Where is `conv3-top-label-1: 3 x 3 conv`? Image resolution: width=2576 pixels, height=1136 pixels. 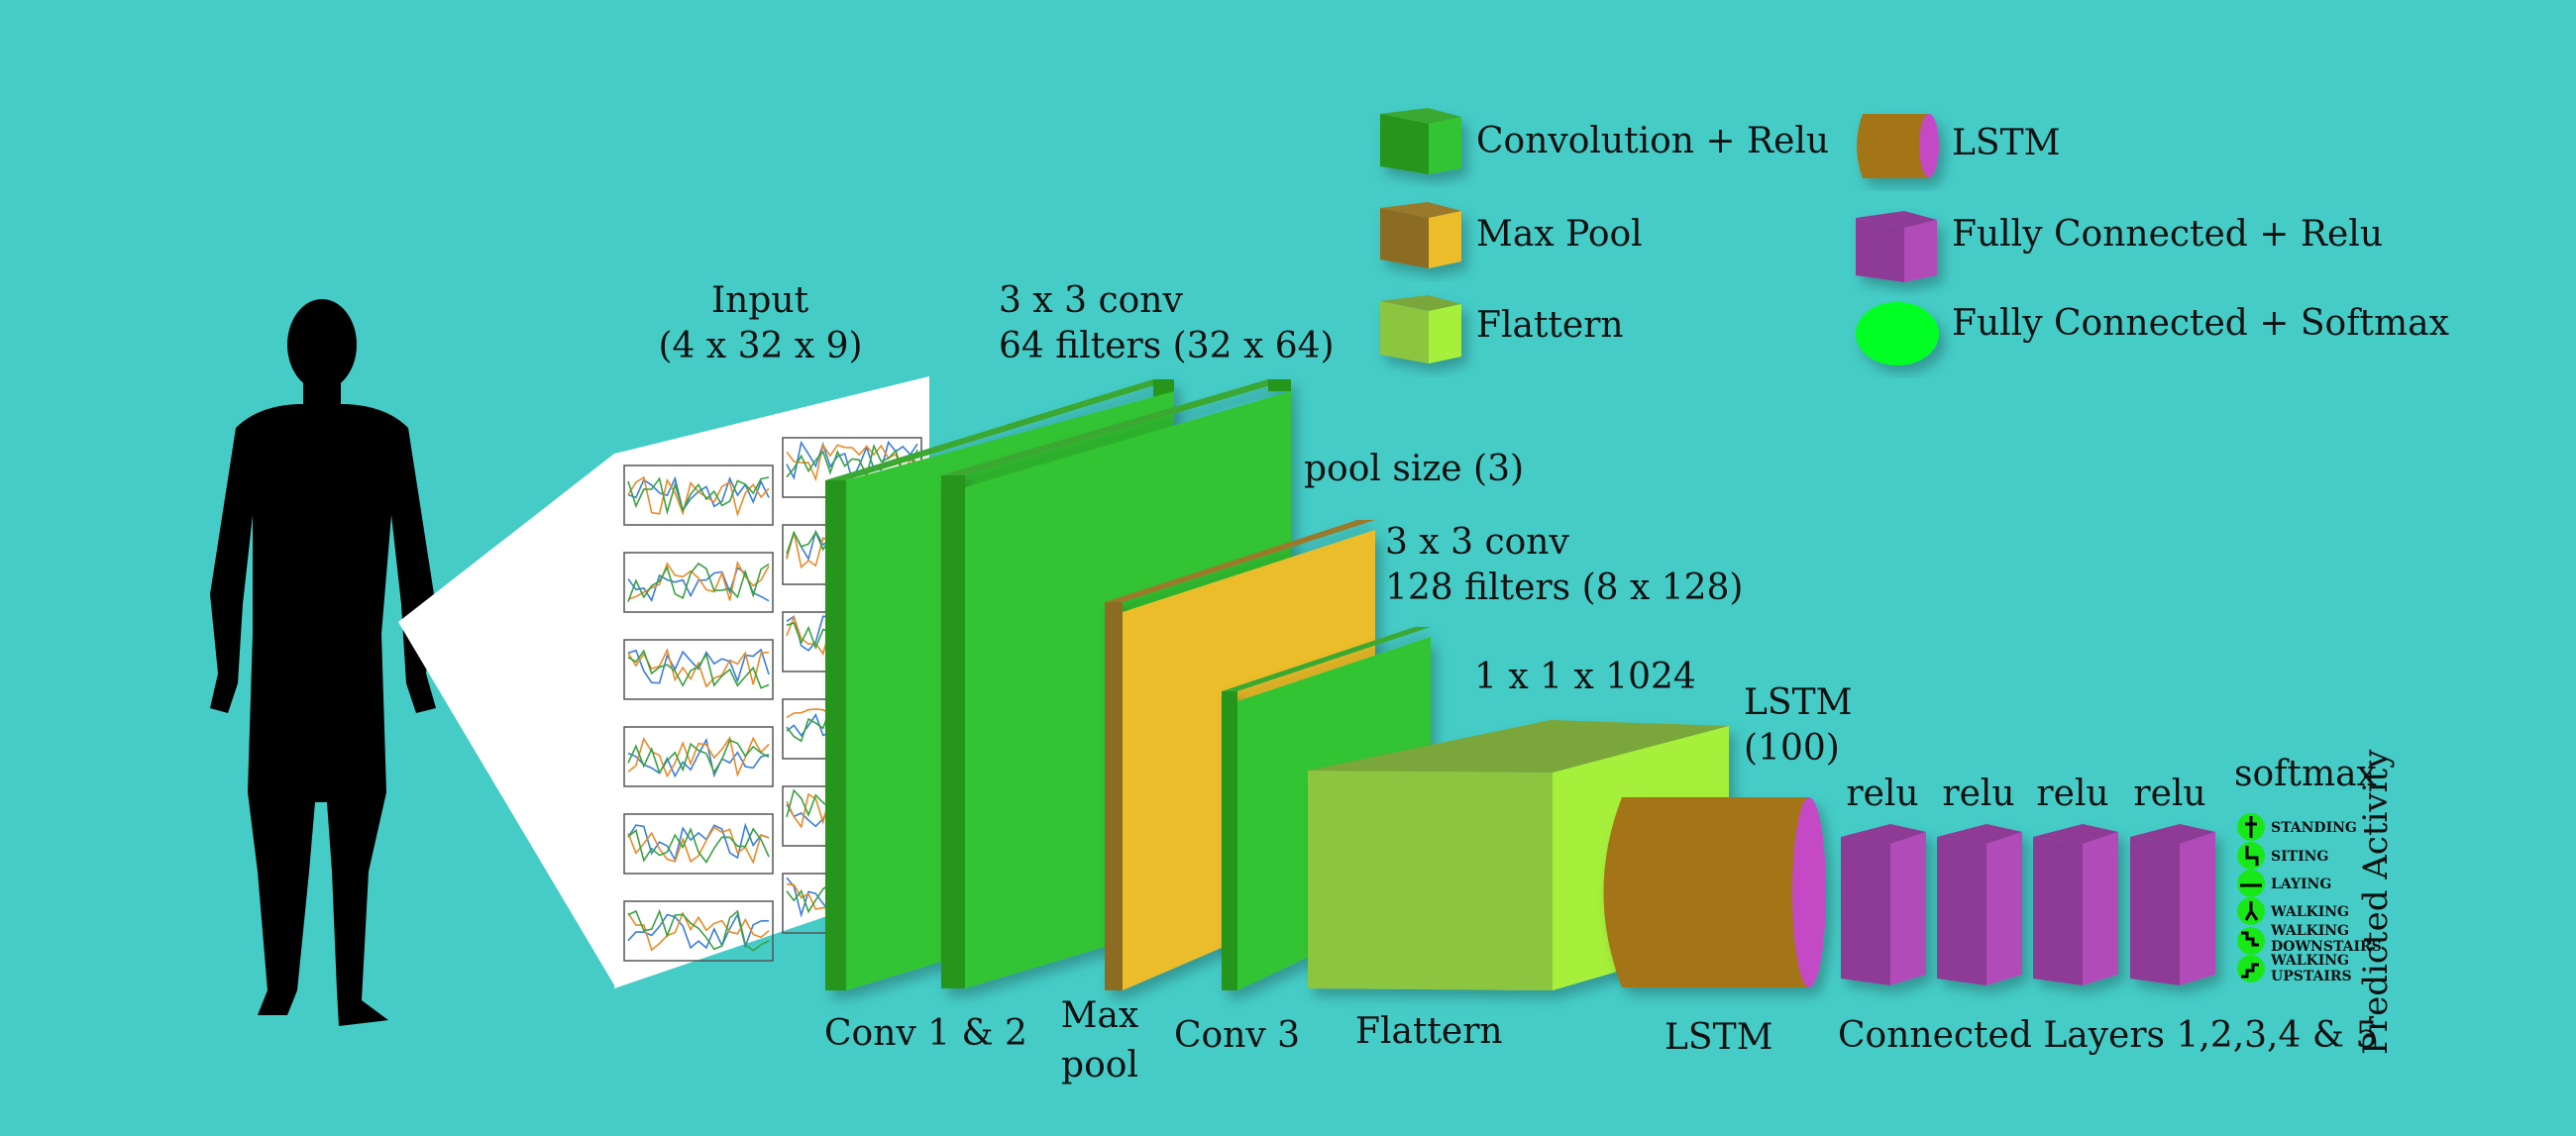
conv3-top-label-1: 3 x 3 conv is located at coordinates (1477, 542).